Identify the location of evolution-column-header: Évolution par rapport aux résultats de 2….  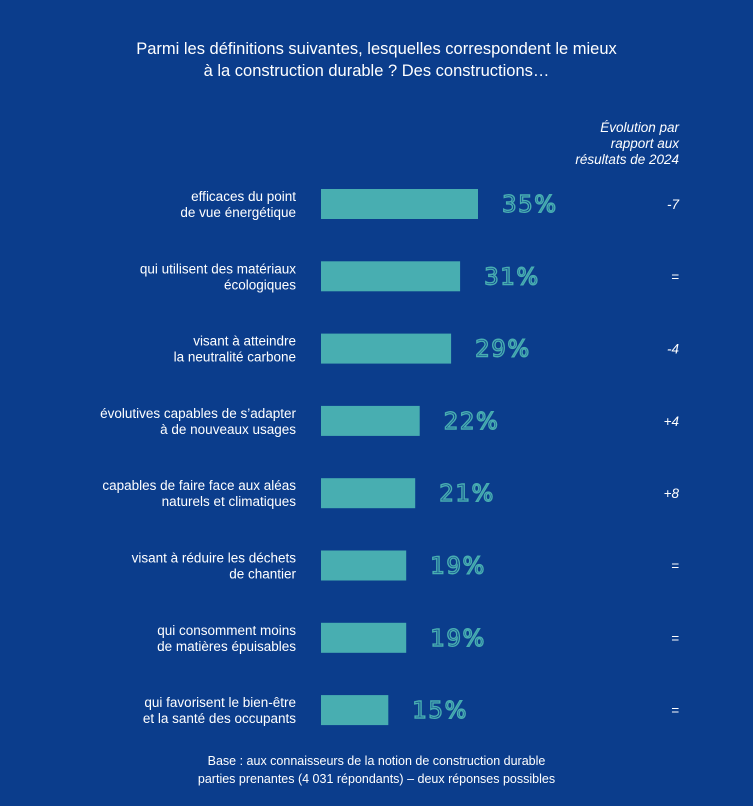
(599, 144).